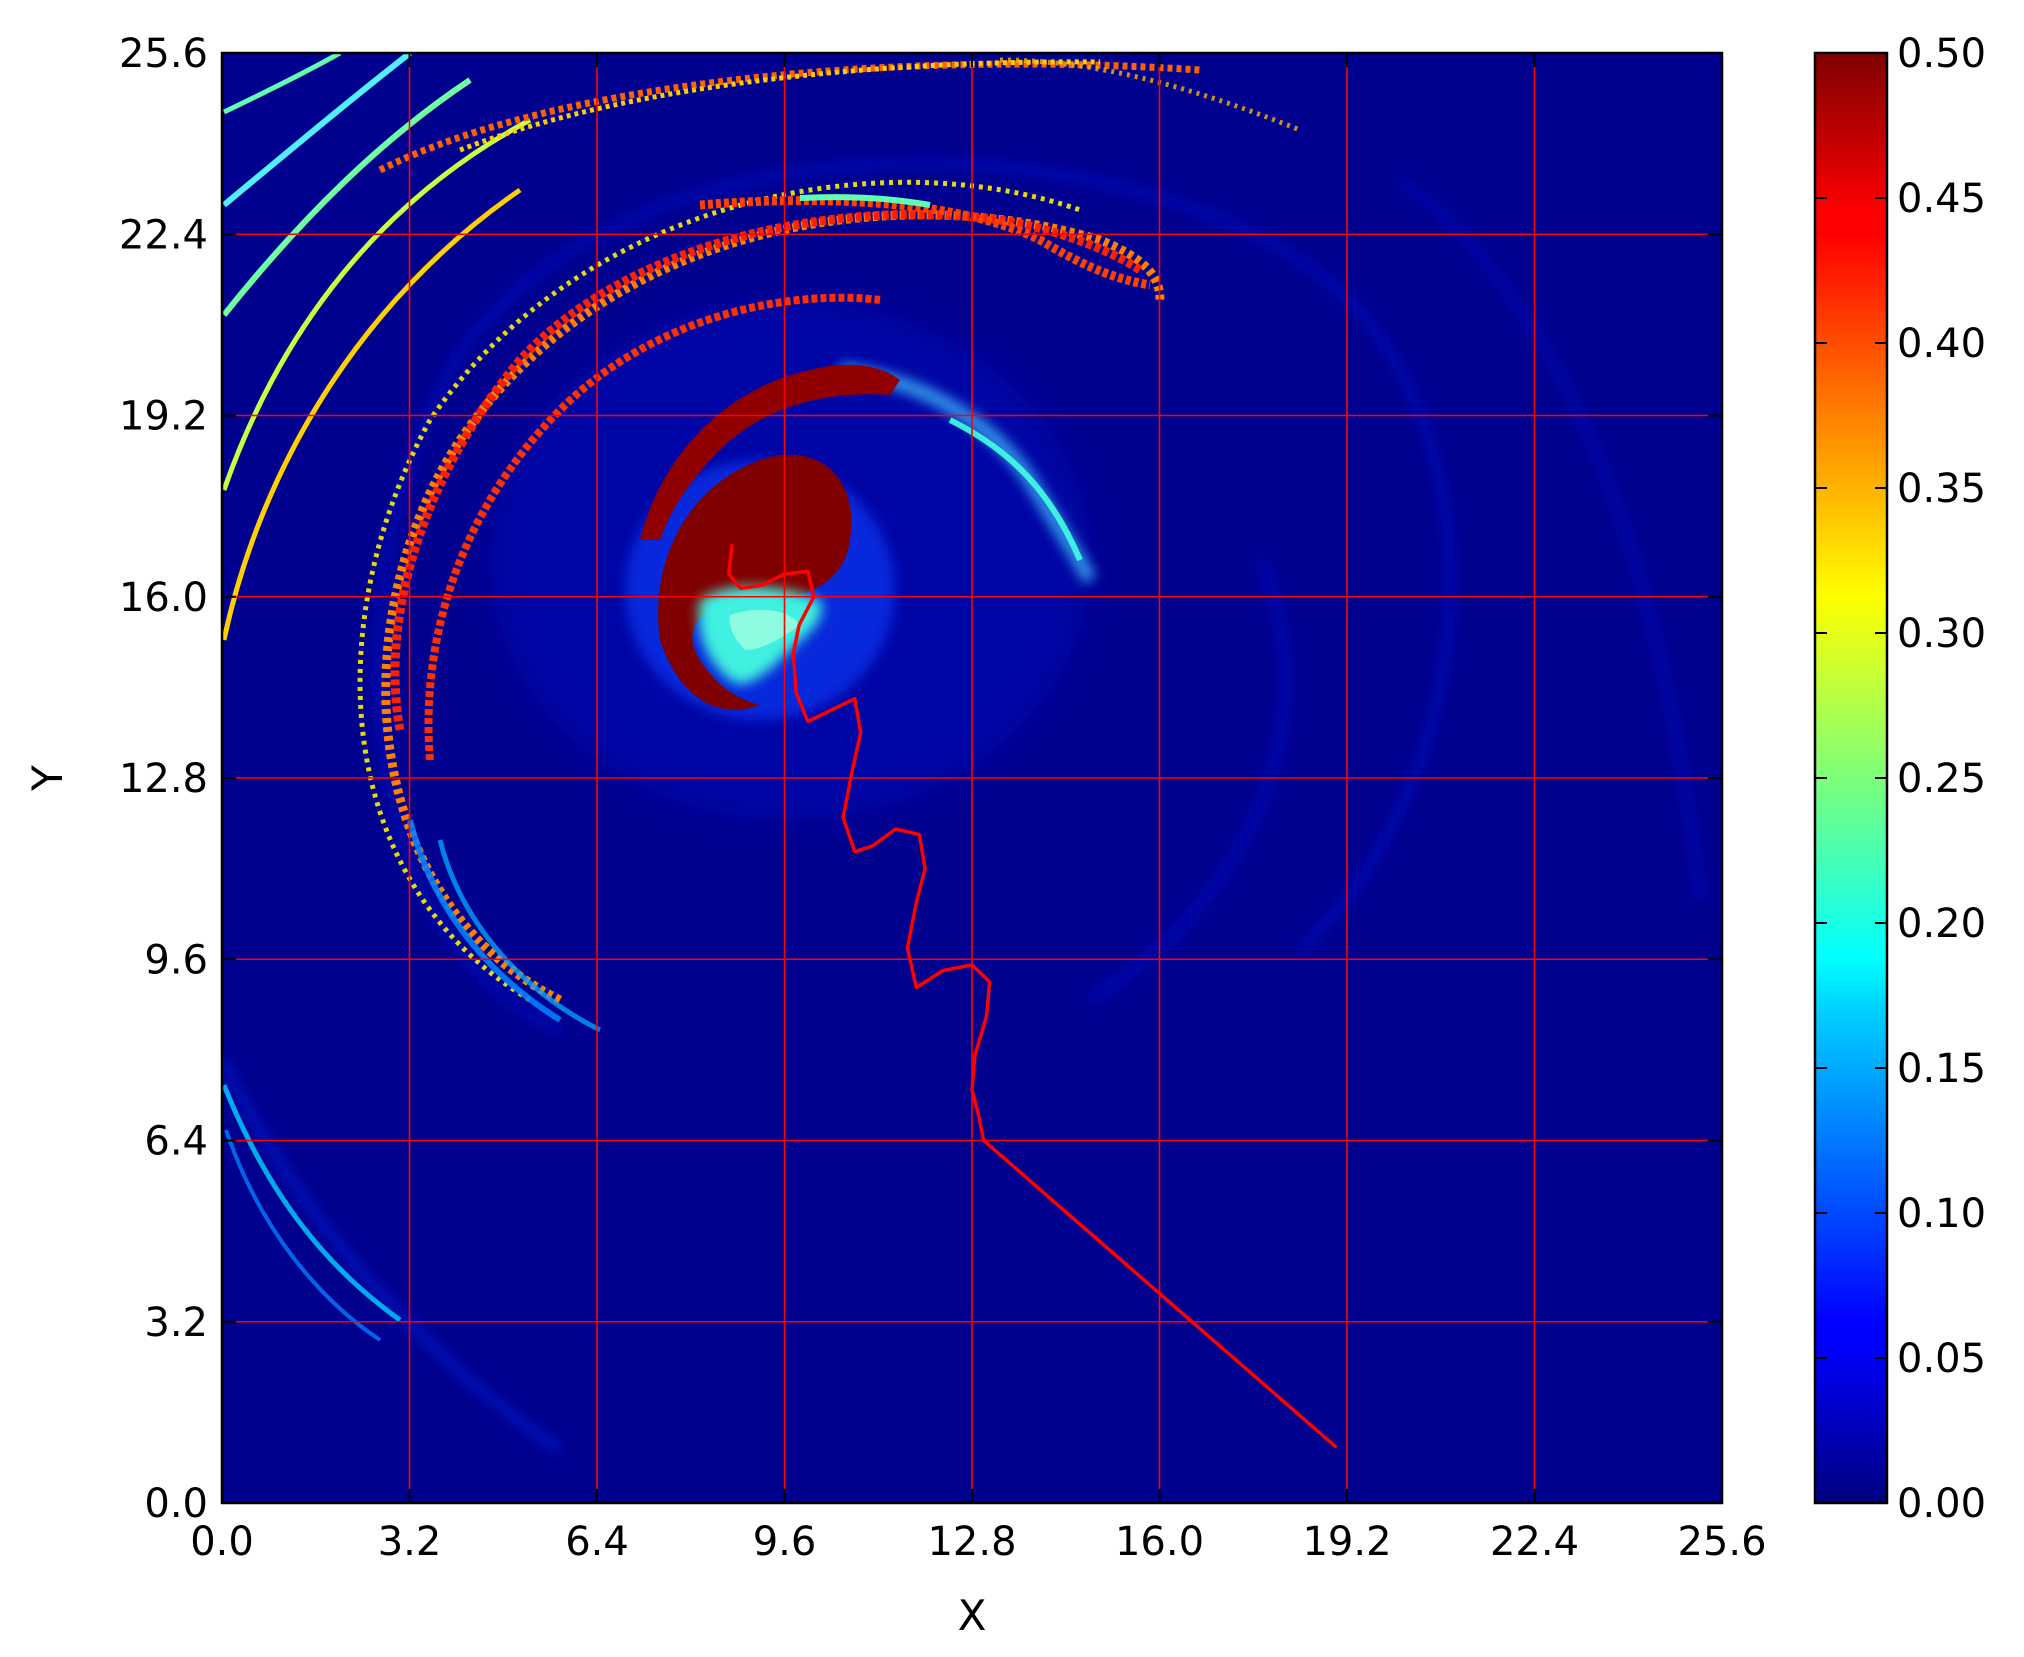  What do you see at coordinates (47, 778) in the screenshot?
I see `y-axis-title: Y` at bounding box center [47, 778].